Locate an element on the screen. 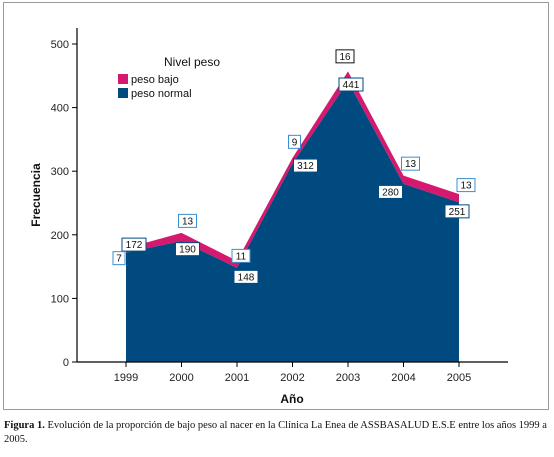 The image size is (554, 457). data-label-peso-normal-text: 172 is located at coordinates (134, 245).